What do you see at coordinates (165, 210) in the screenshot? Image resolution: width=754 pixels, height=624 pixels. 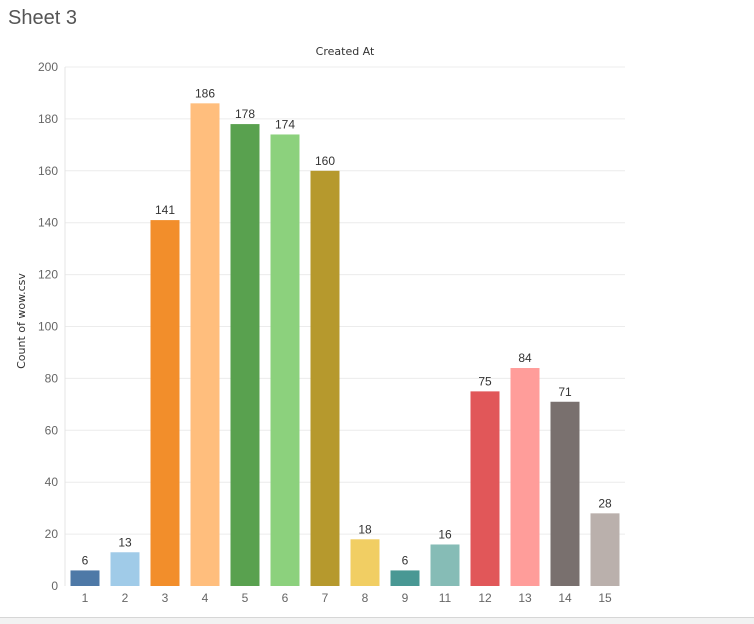 I see `bar-value-label: 141` at bounding box center [165, 210].